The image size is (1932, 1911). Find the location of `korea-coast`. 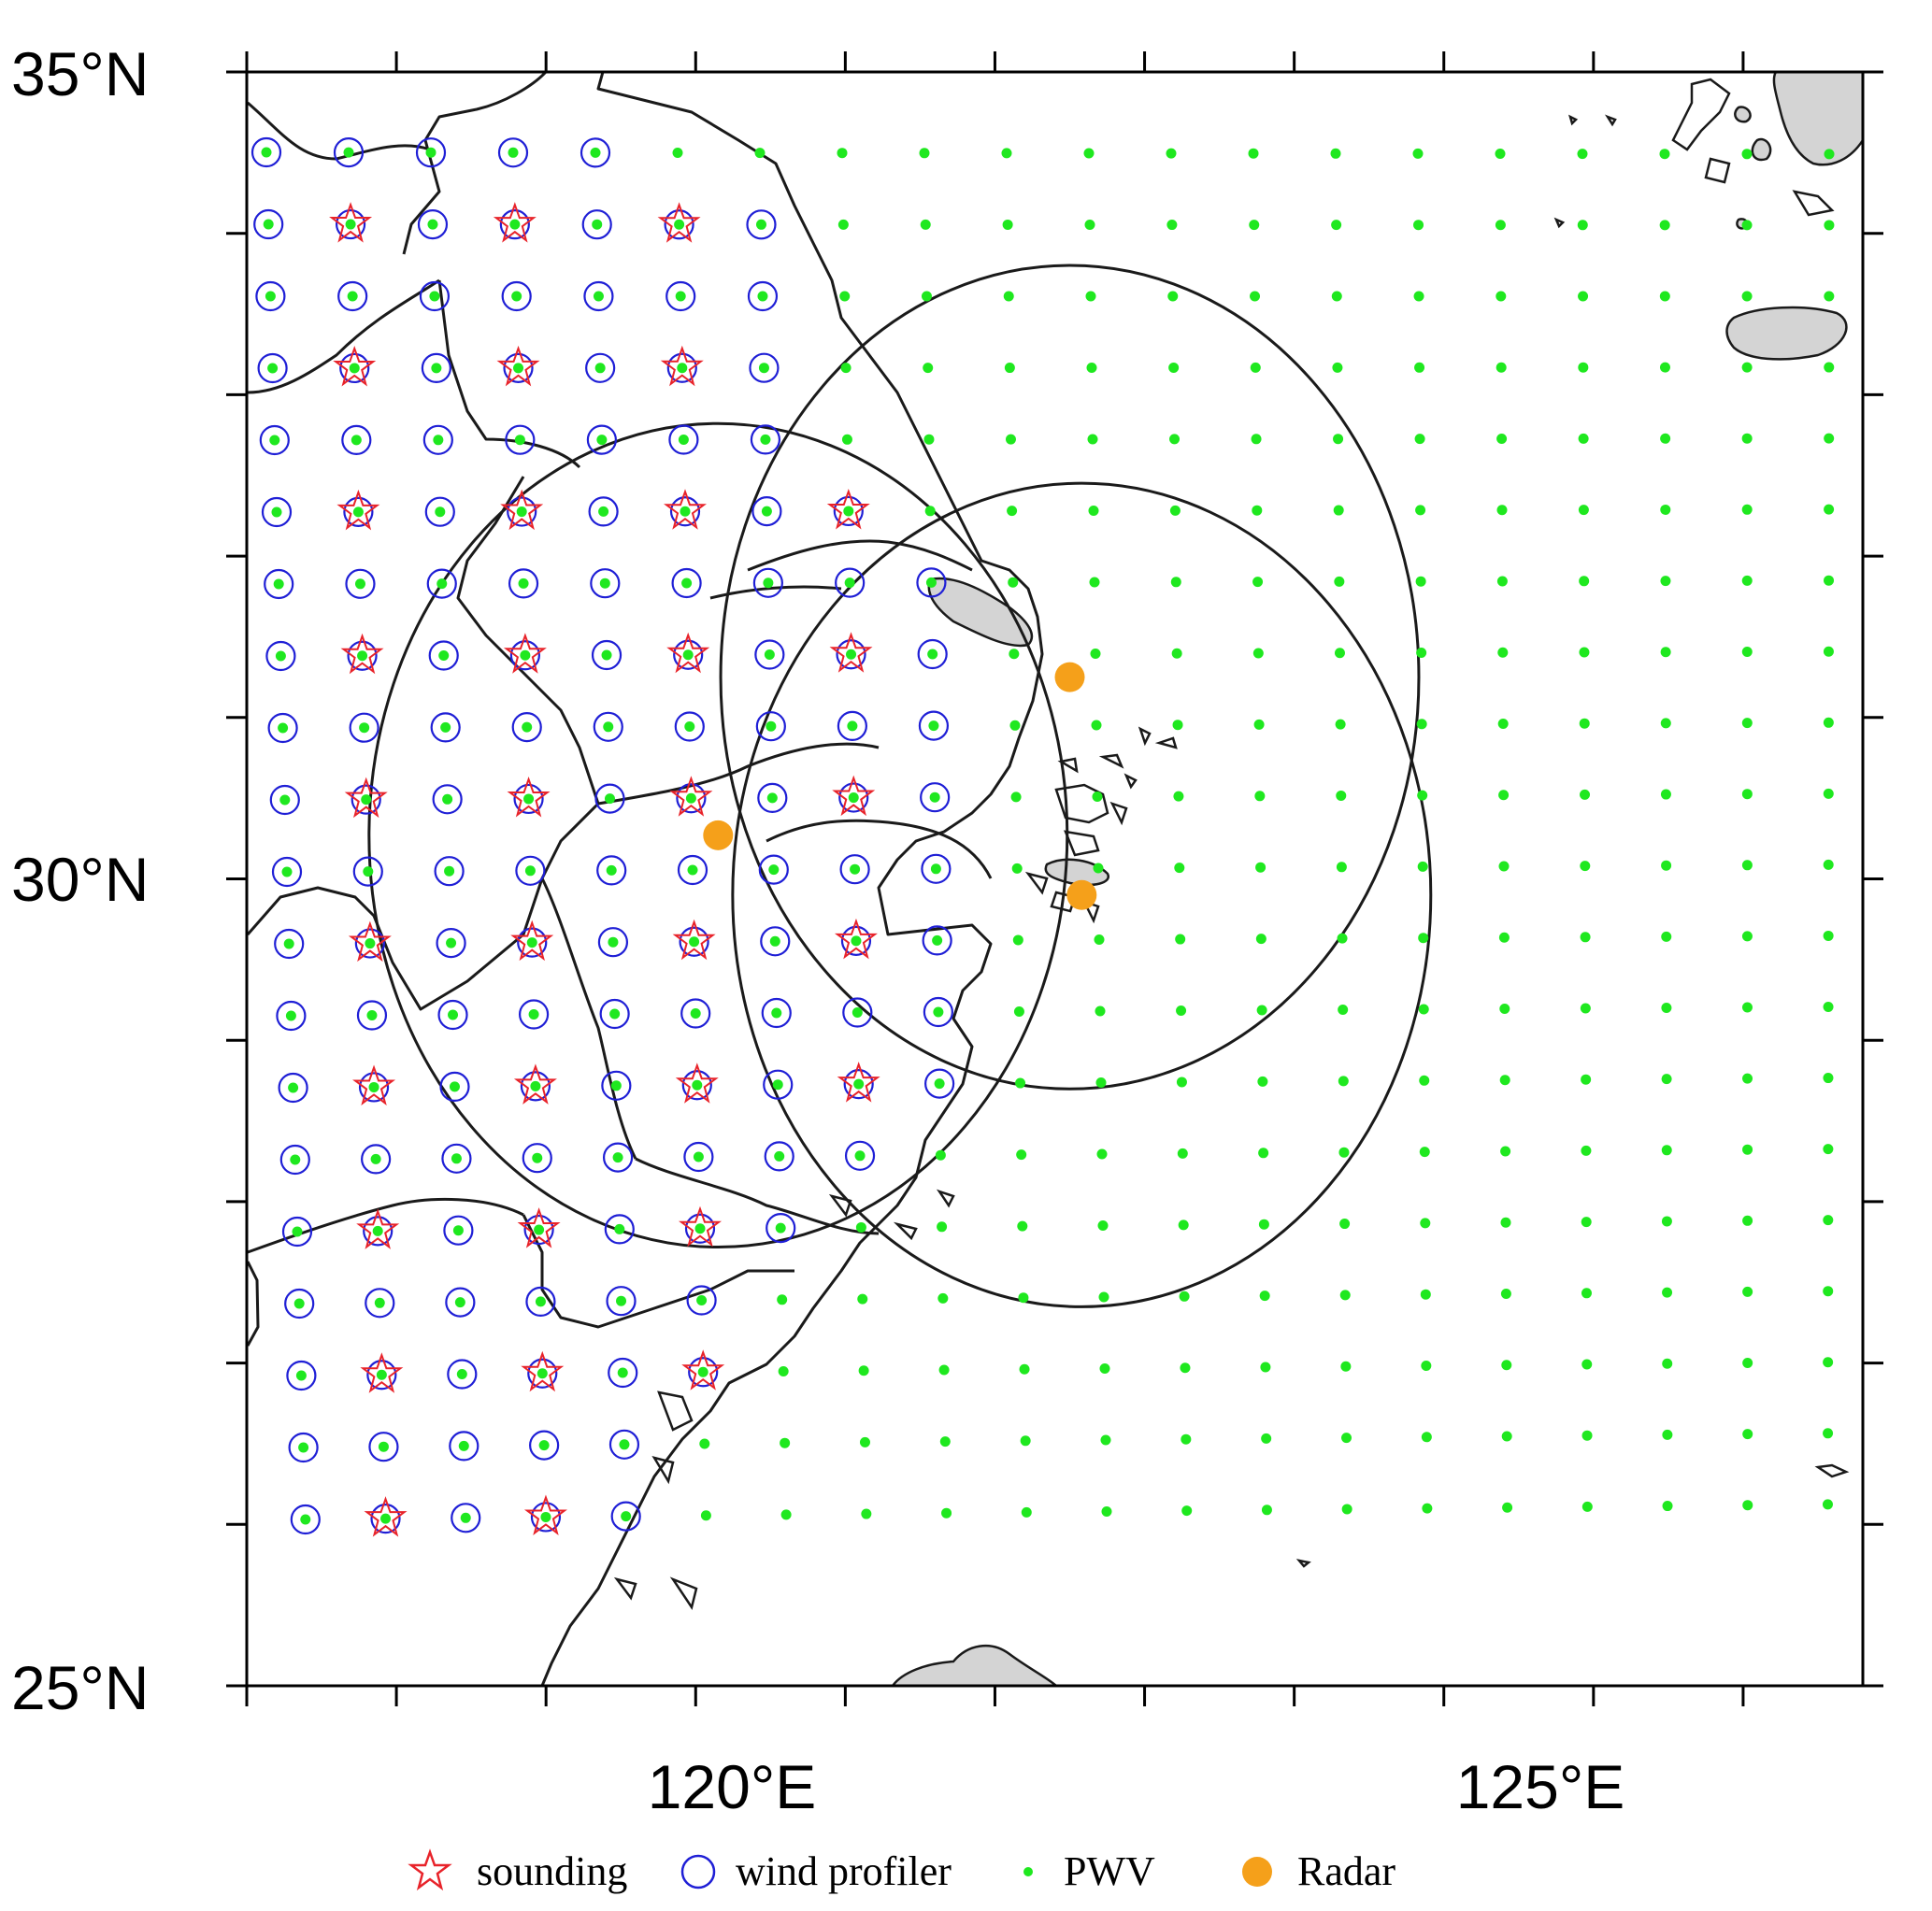

korea-coast is located at coordinates (1817, 119).